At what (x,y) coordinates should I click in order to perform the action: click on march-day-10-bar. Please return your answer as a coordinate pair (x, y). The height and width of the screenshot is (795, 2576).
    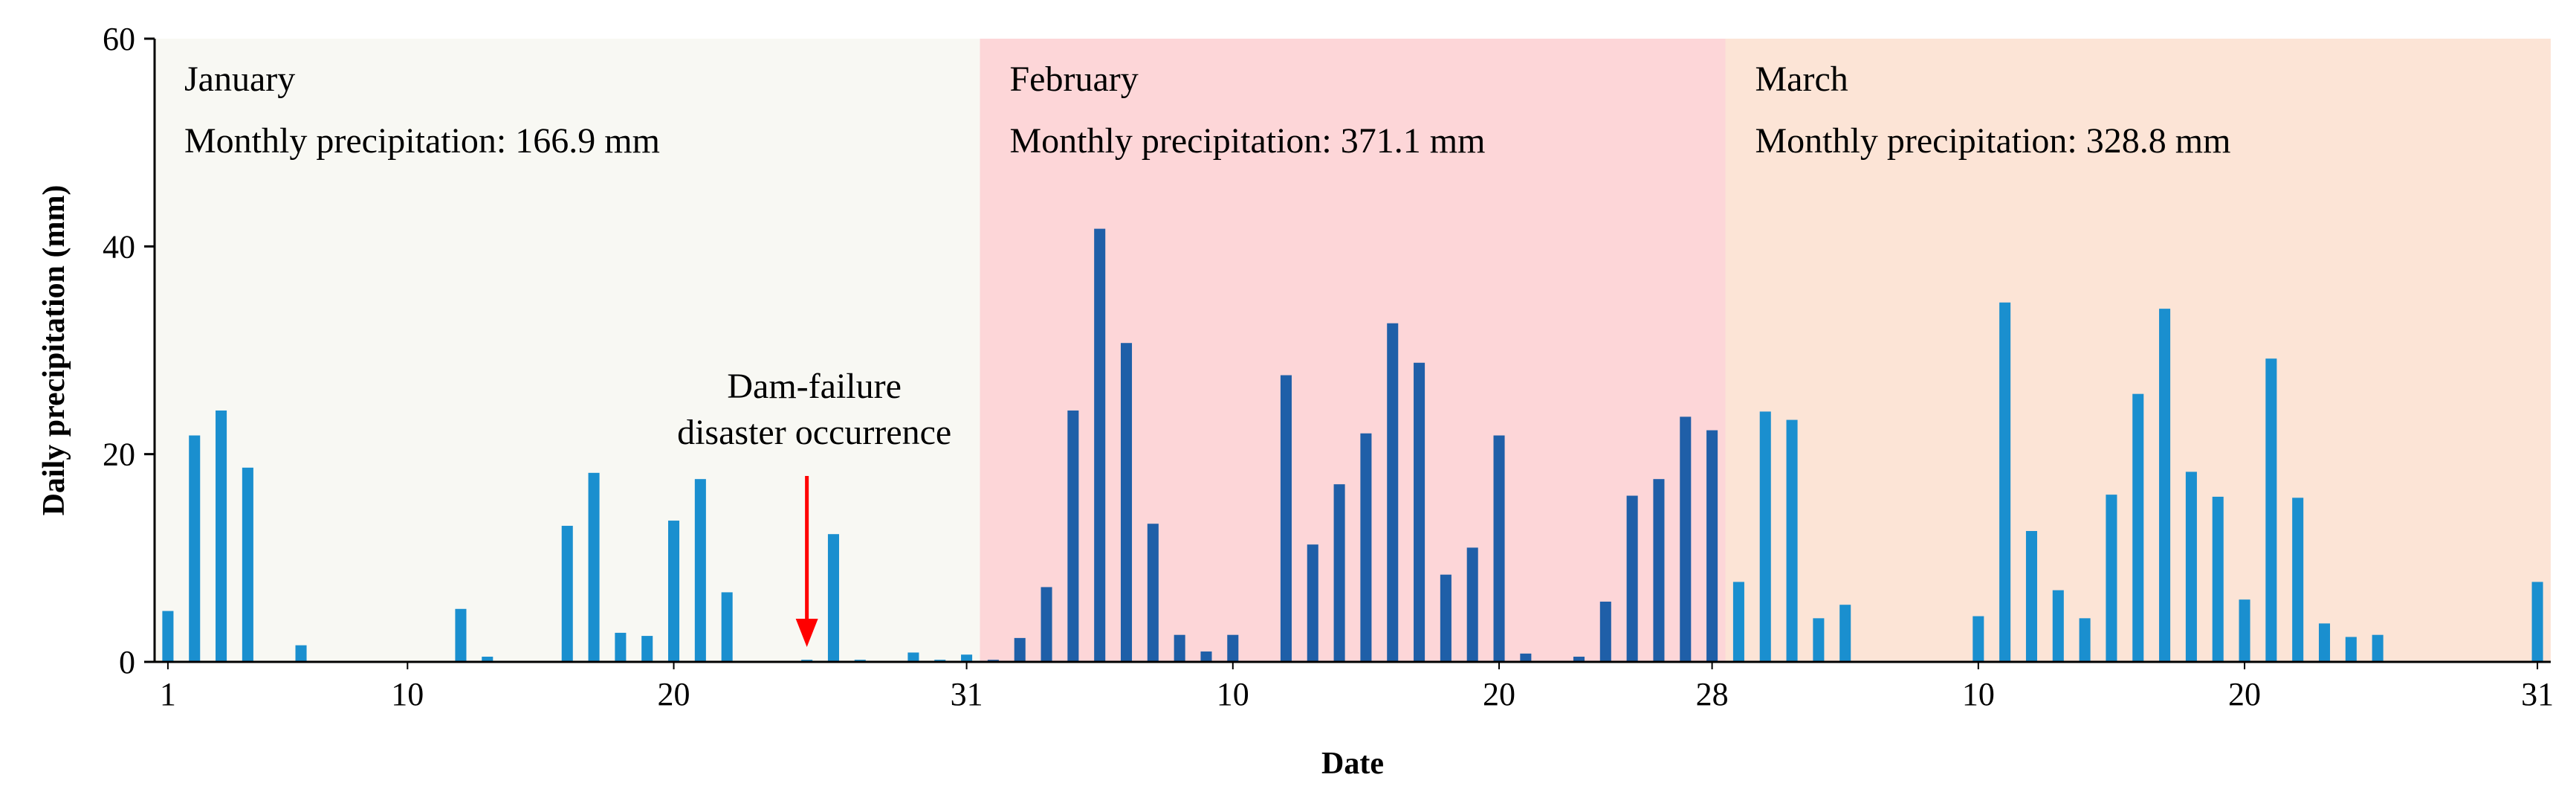
    Looking at the image, I should click on (1979, 639).